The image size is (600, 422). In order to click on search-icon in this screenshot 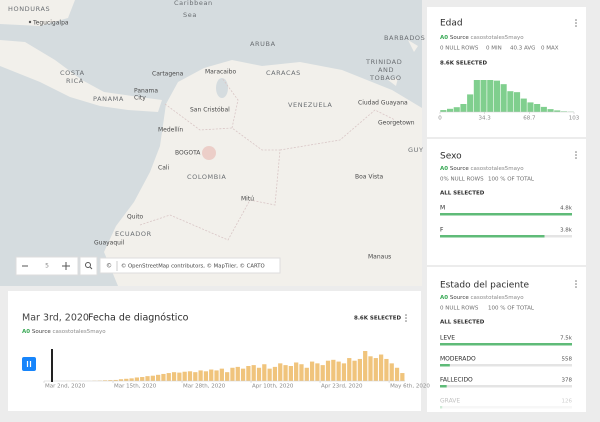, I will do `click(88, 265)`.